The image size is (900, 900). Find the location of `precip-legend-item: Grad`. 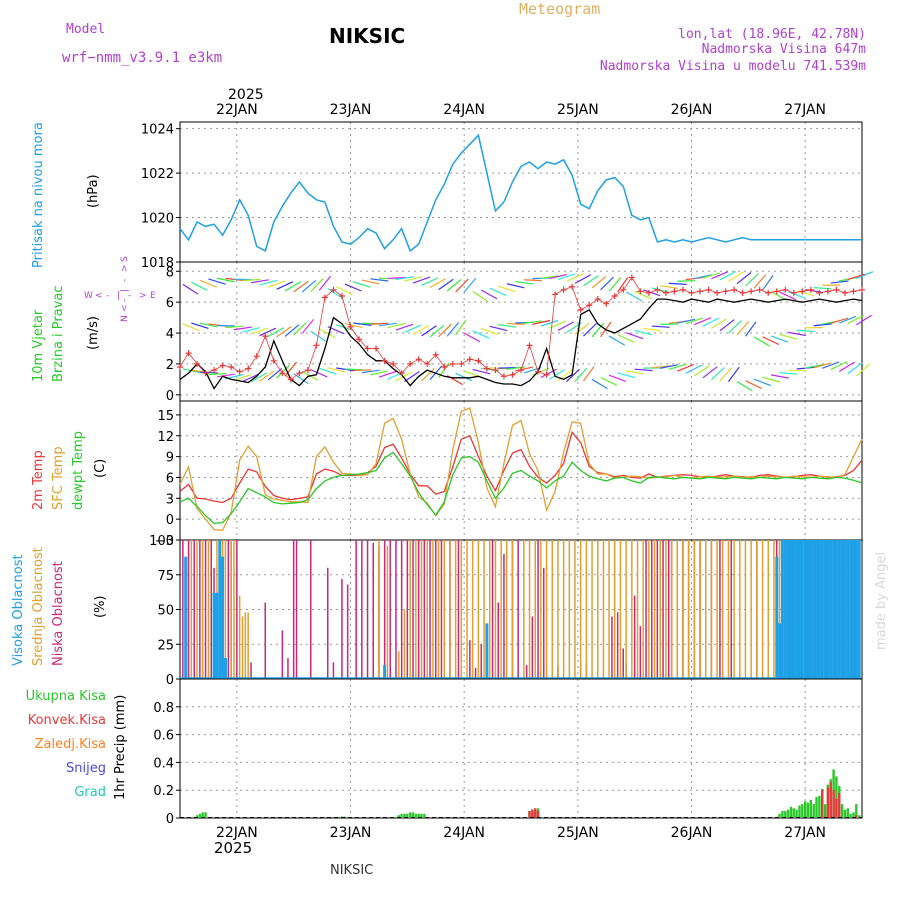

precip-legend-item: Grad is located at coordinates (90, 792).